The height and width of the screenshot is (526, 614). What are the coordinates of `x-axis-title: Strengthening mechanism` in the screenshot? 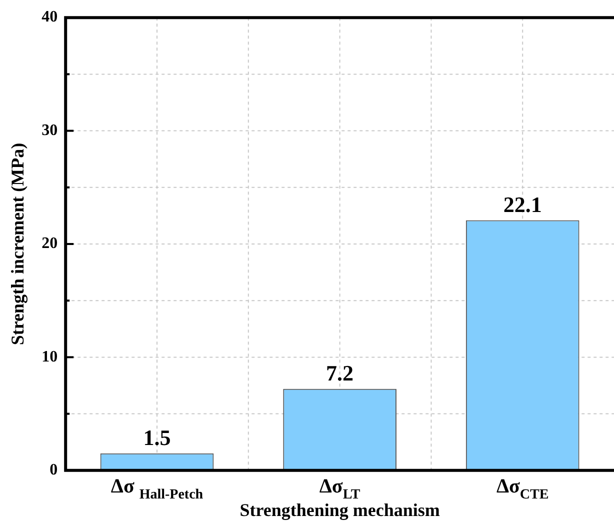 It's located at (340, 510).